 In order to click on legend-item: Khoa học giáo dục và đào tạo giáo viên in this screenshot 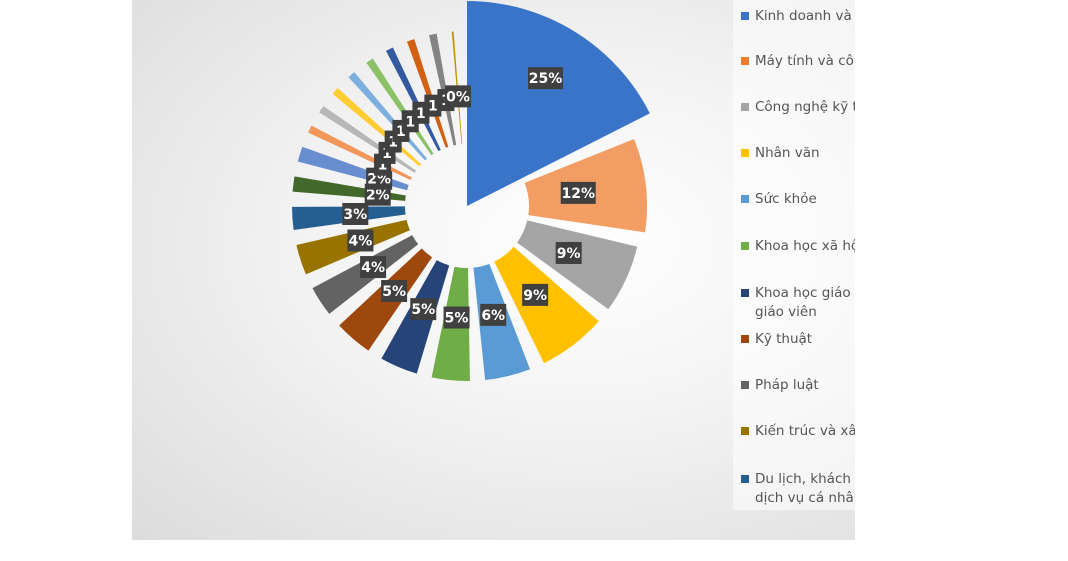, I will do `click(798, 303)`.